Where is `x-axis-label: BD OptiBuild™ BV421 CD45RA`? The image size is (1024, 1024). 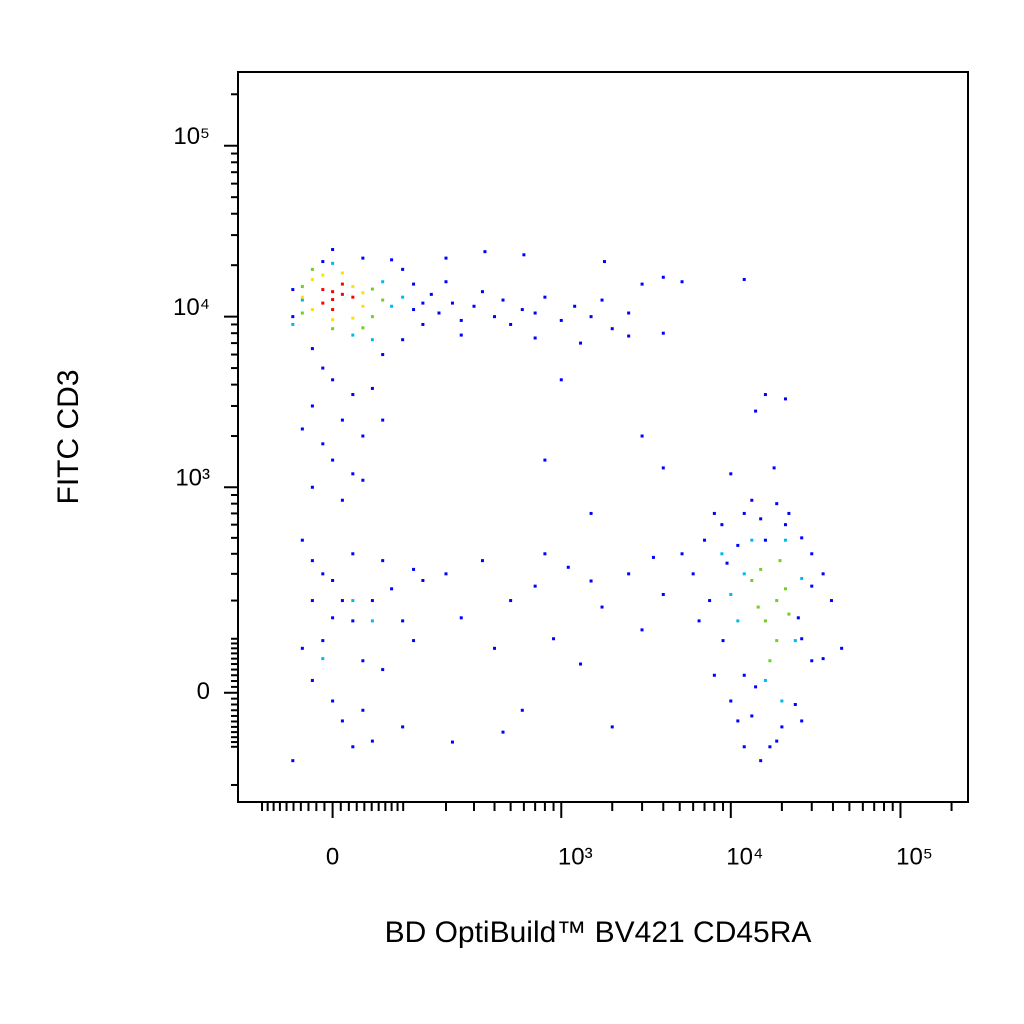 x-axis-label: BD OptiBuild™ BV421 CD45RA is located at coordinates (598, 932).